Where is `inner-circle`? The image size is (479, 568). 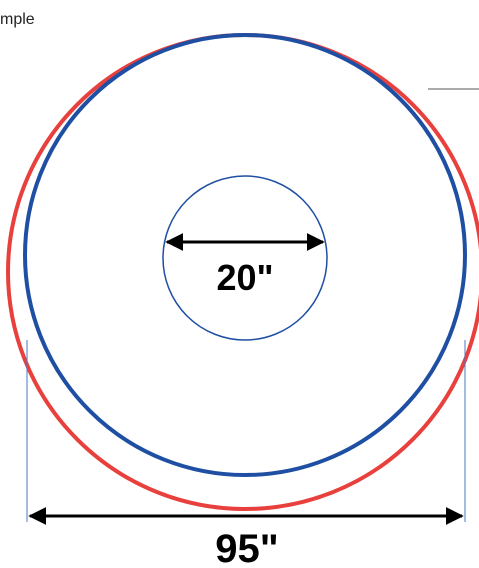 inner-circle is located at coordinates (245, 258).